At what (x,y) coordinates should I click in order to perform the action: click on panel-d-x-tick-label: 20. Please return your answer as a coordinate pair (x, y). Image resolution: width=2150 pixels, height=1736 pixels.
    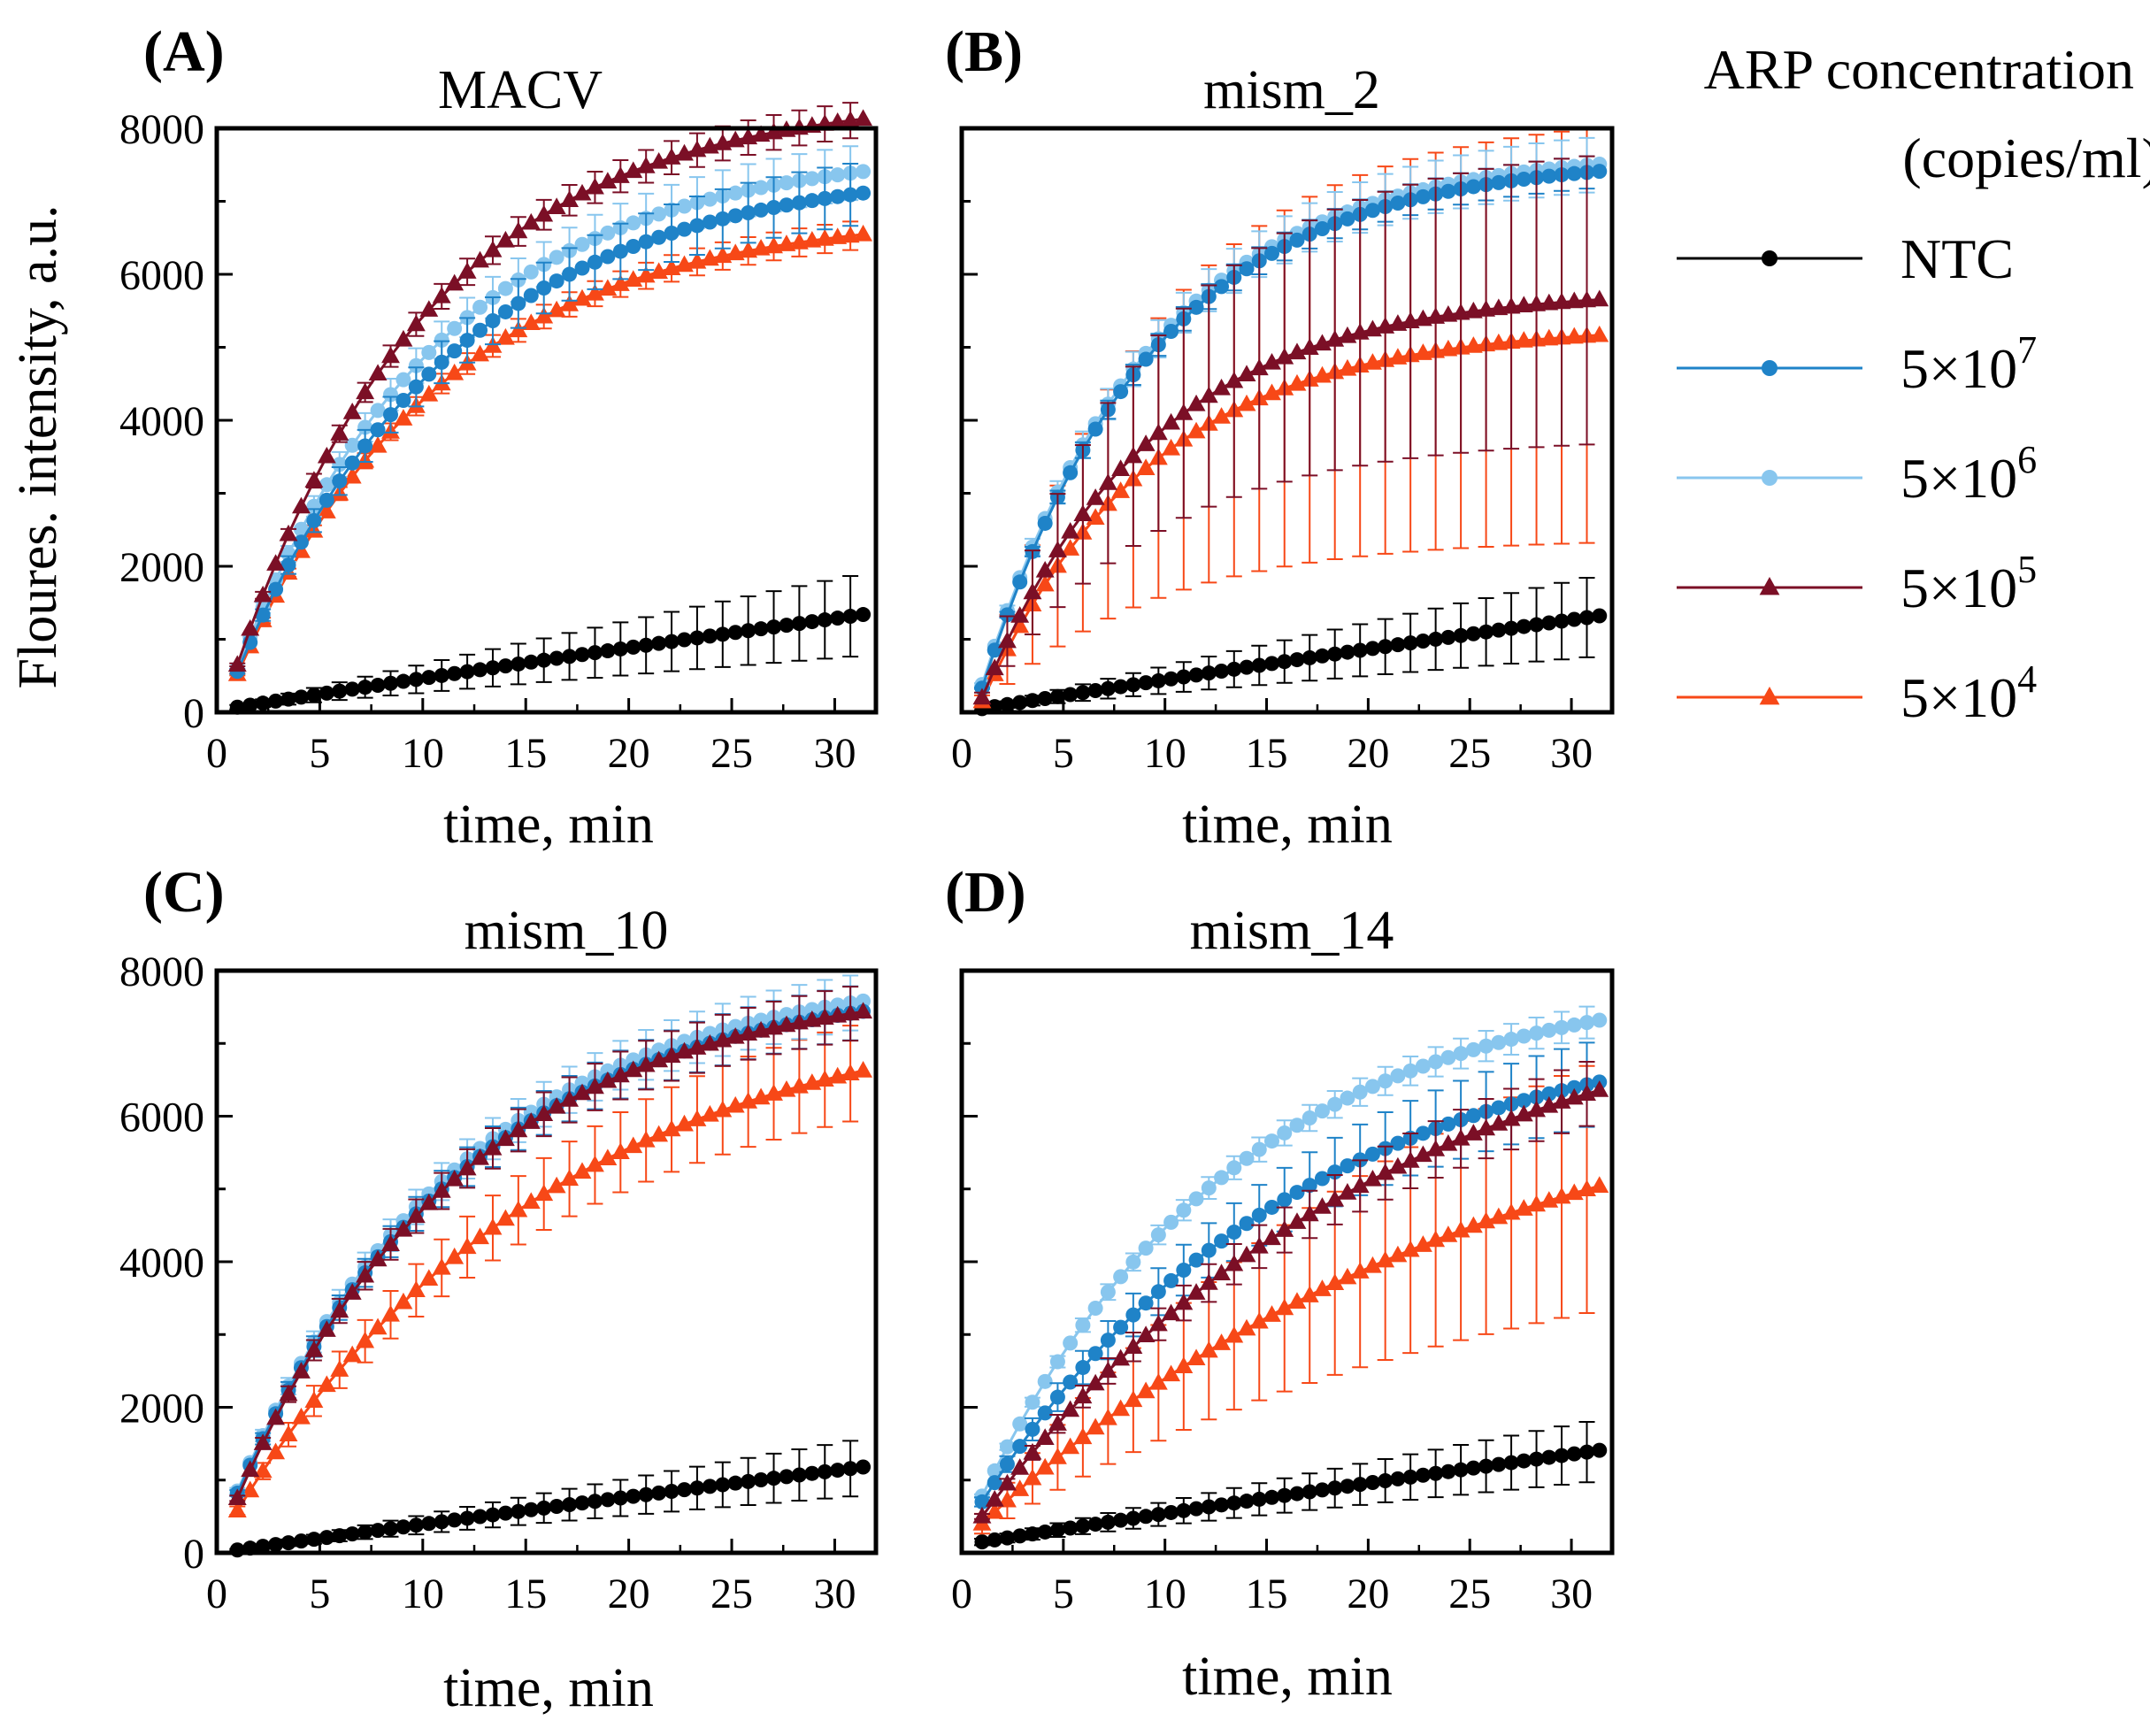
    Looking at the image, I should click on (1368, 1594).